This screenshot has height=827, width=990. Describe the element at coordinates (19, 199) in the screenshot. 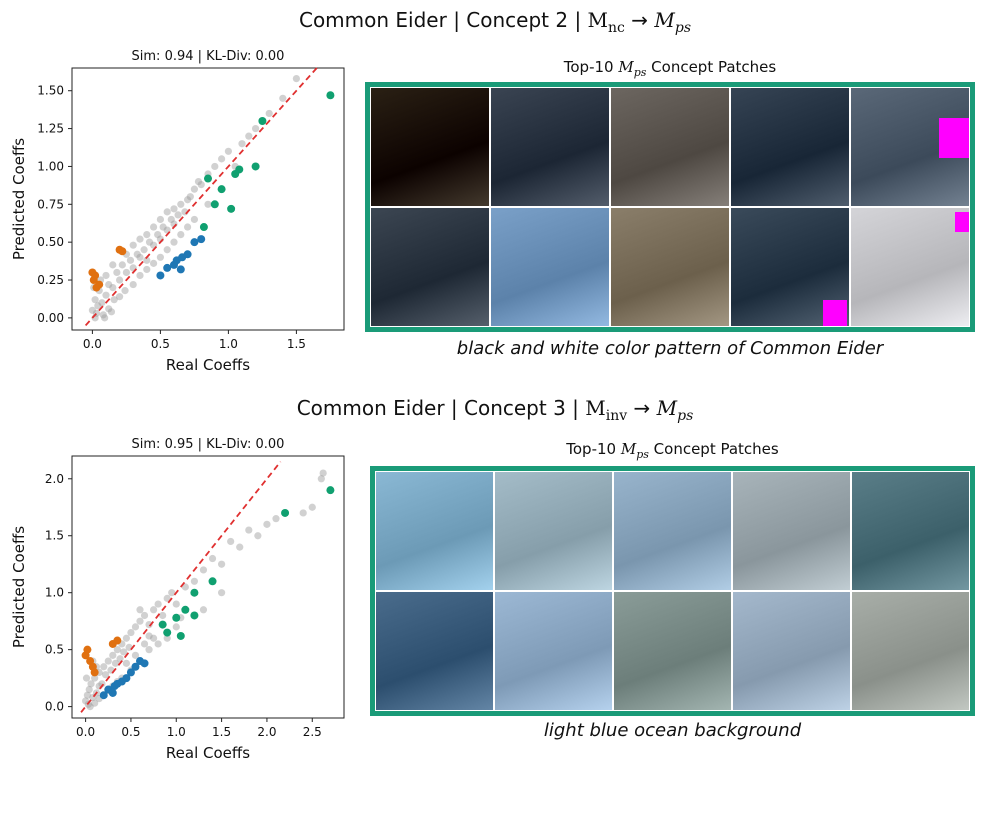

I see `y-axis-label: Predicted Coeffs` at that location.